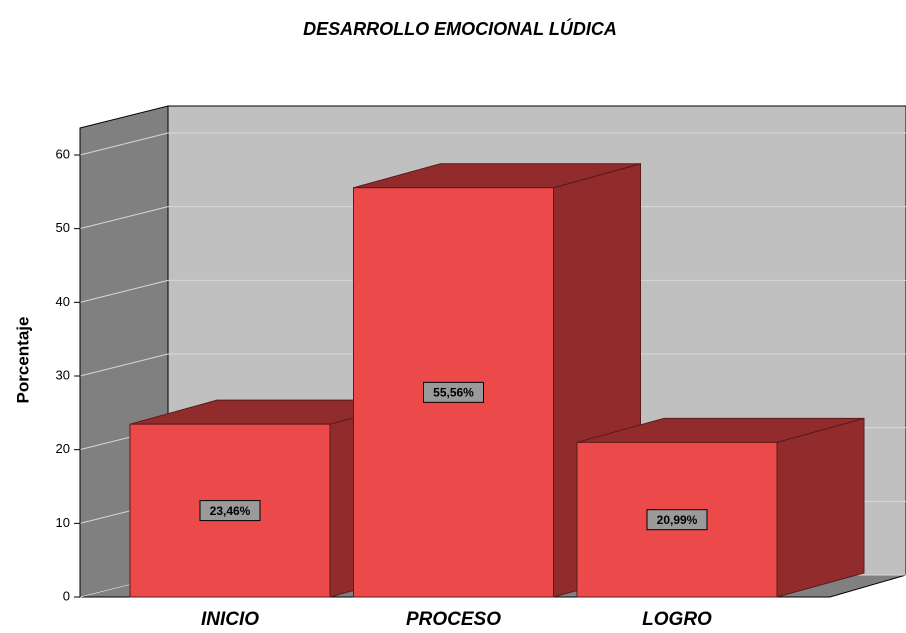 The height and width of the screenshot is (633, 906). Describe the element at coordinates (820, 507) in the screenshot. I see `bar-side` at that location.